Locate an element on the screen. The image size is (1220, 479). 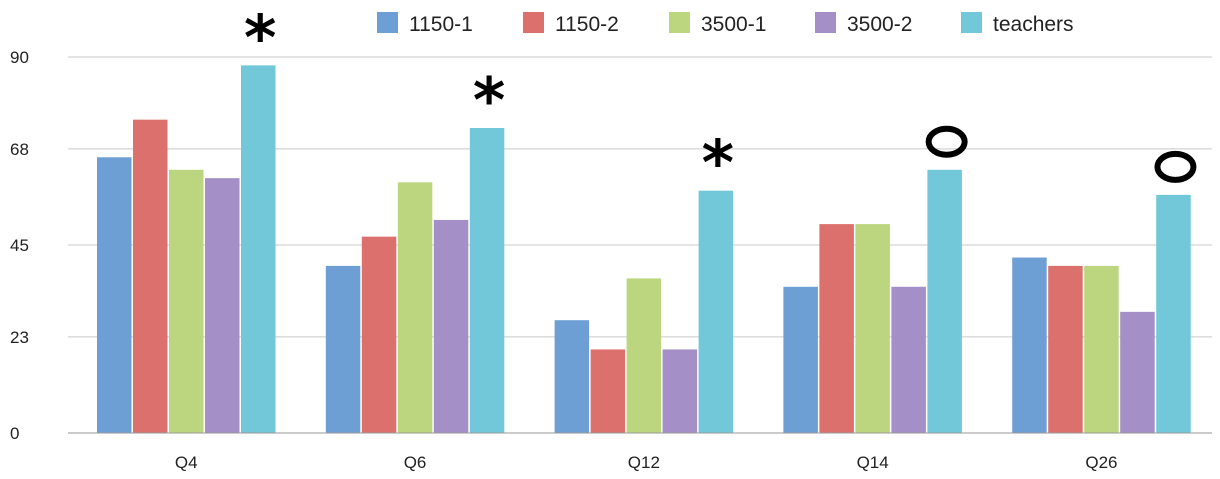
bar-1150-2-Q6 is located at coordinates (379, 334).